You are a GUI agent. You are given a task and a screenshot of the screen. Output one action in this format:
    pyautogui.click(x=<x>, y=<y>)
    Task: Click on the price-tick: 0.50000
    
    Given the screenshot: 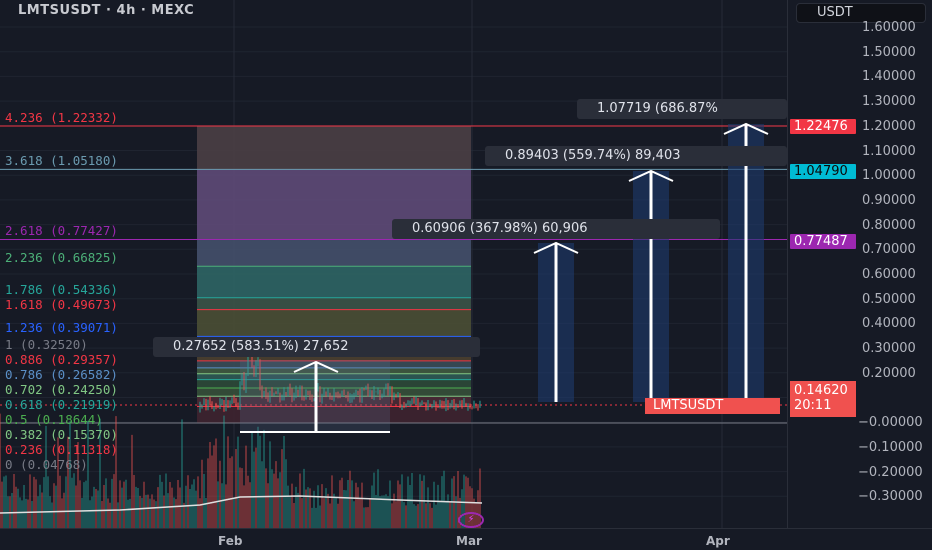 What is the action you would take?
    pyautogui.click(x=889, y=299)
    